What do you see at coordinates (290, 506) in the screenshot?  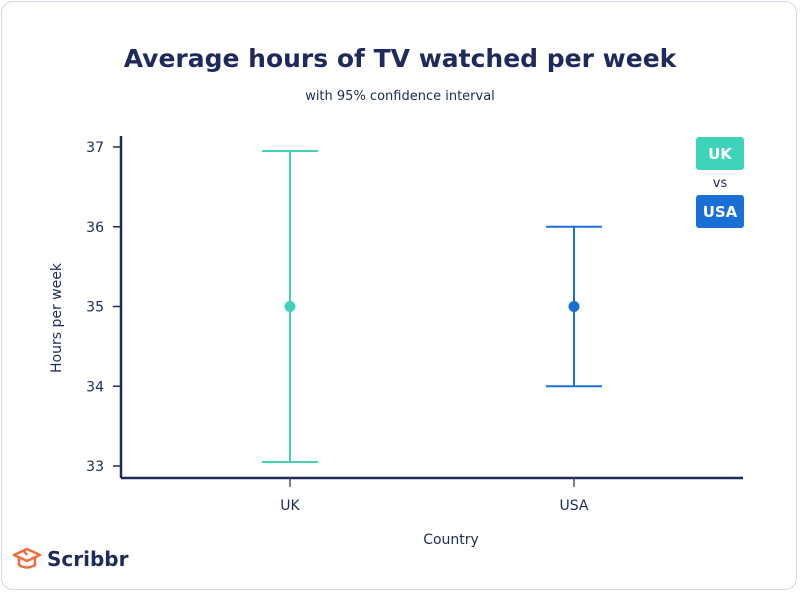 I see `x-tick-label: UK` at bounding box center [290, 506].